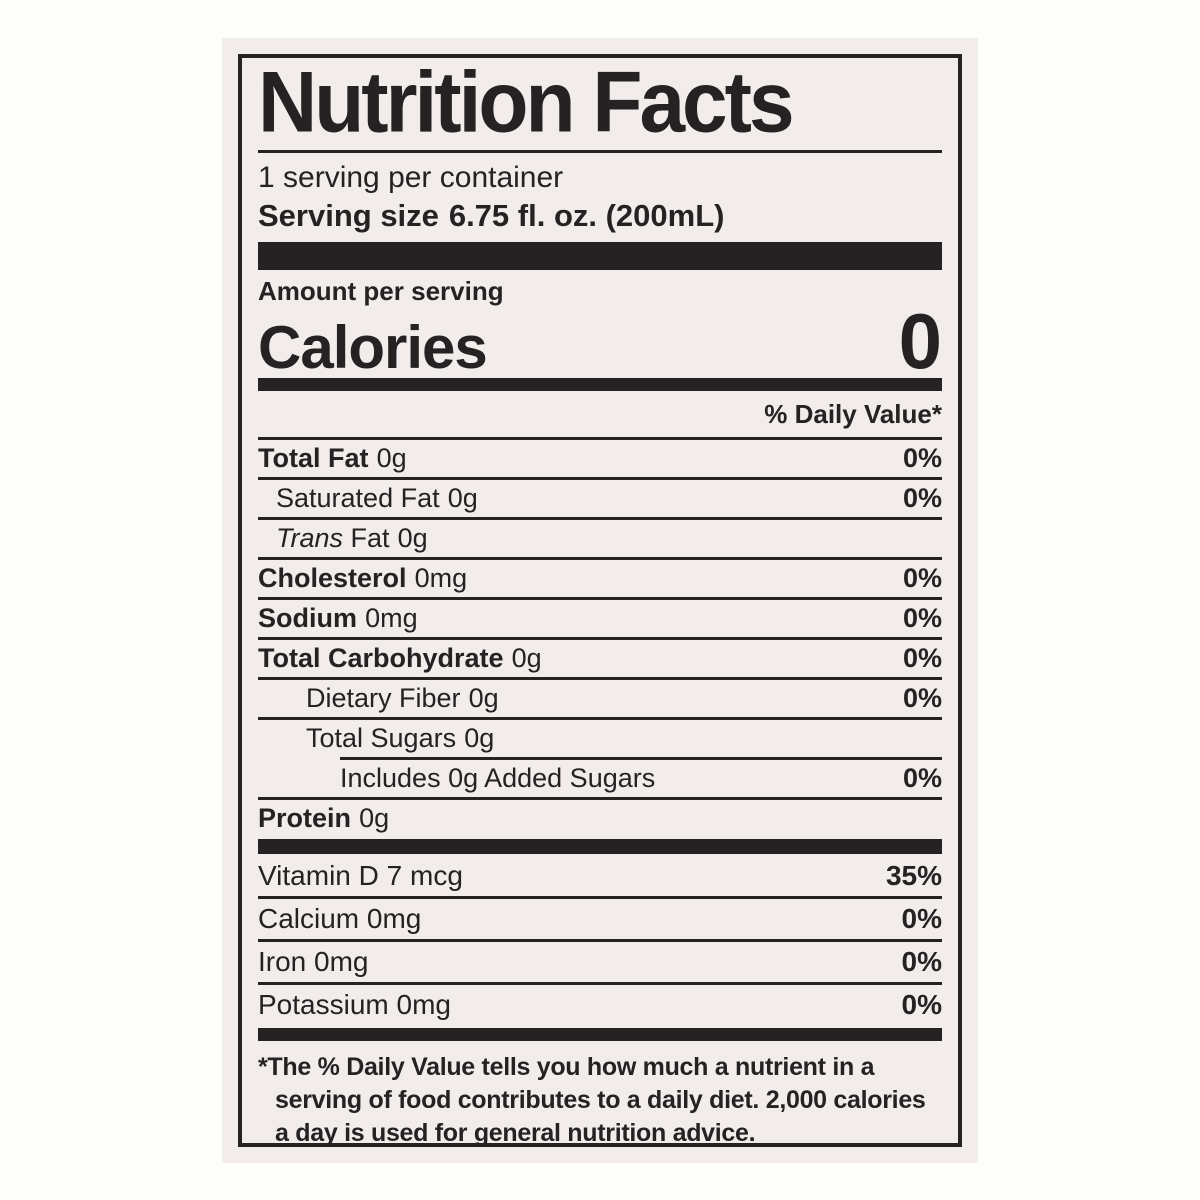 The height and width of the screenshot is (1200, 1200). Describe the element at coordinates (600, 617) in the screenshot. I see `nutrient-row-sodium: Sodium 0mg 0%` at that location.